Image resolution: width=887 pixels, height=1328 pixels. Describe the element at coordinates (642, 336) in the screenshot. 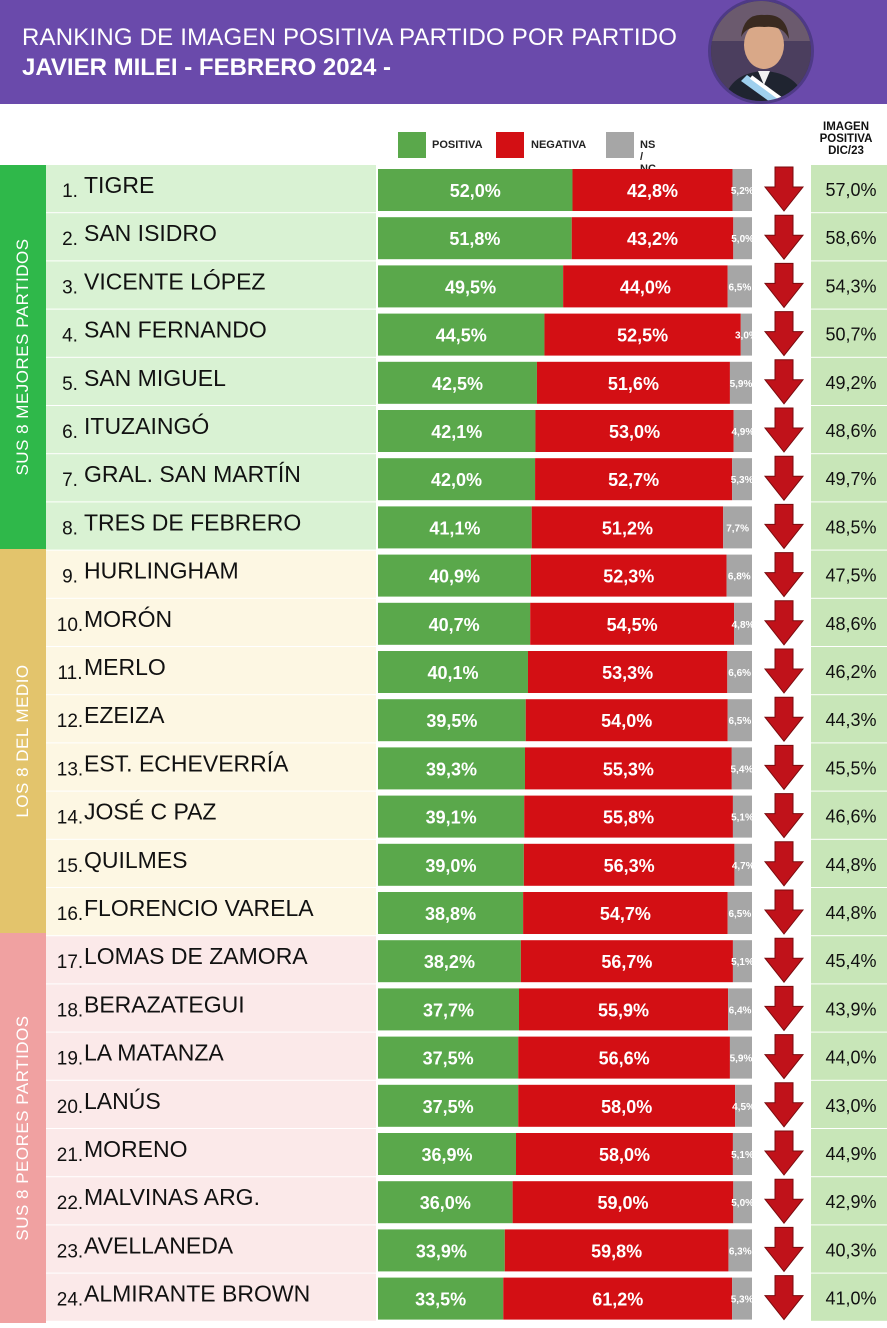

I see `label-negativa: 52,5%` at that location.